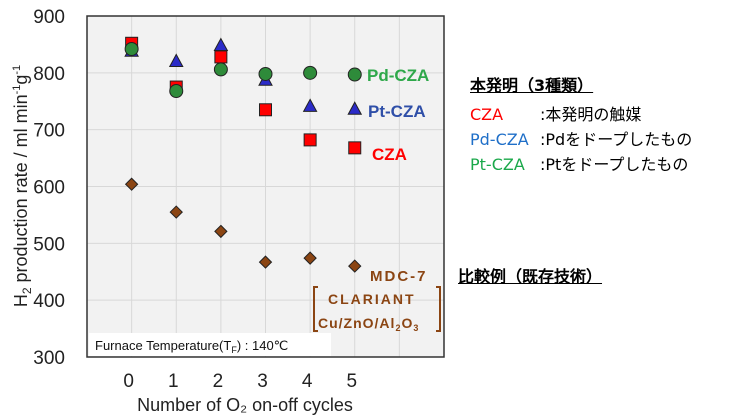 Image resolution: width=750 pixels, height=419 pixels. What do you see at coordinates (49, 188) in the screenshot?
I see `y-tick-label: 600` at bounding box center [49, 188].